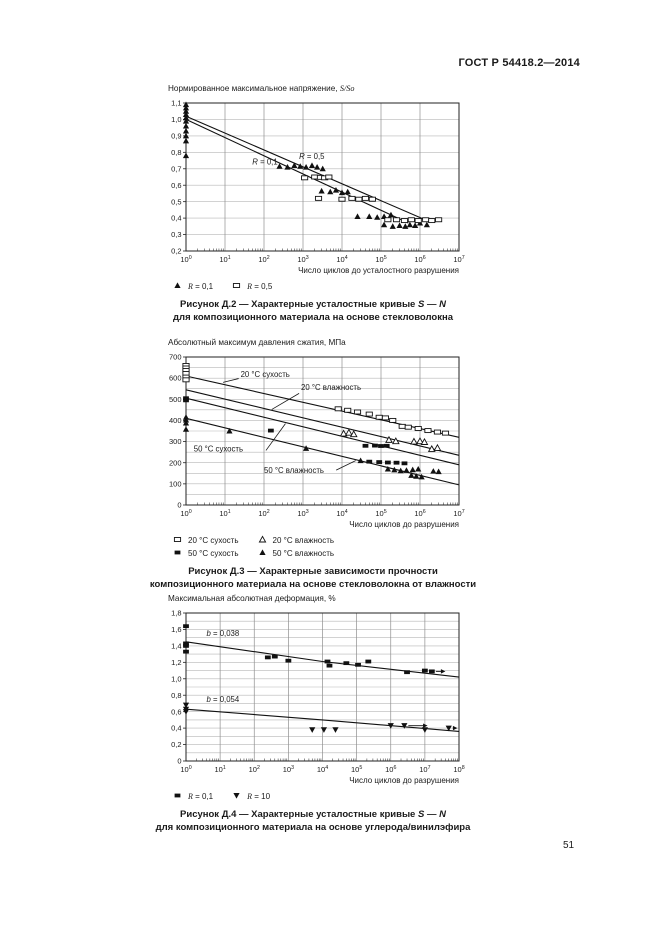 This screenshot has width=661, height=936. Describe the element at coordinates (251, 286) in the screenshot. I see `legend-item: R = 0,5` at that location.